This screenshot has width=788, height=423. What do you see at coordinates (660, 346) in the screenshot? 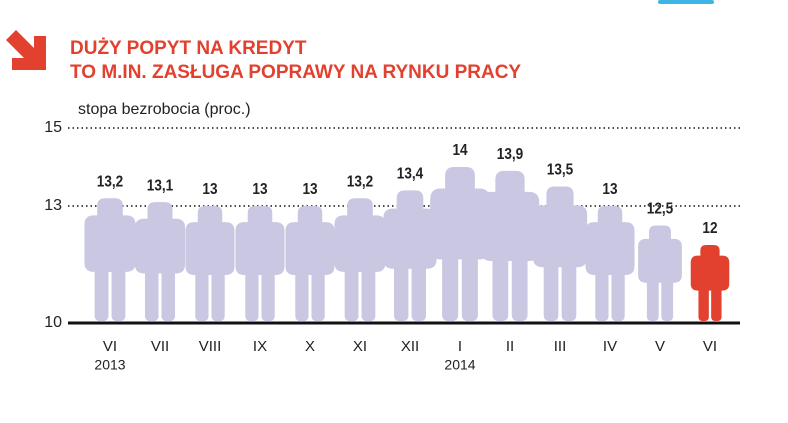
I see `x-tick-label: V` at bounding box center [660, 346].